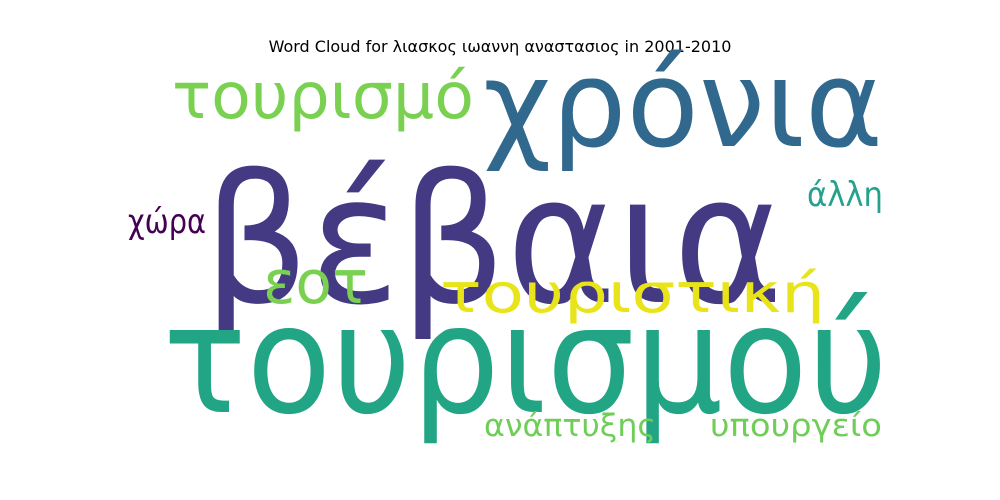 Image resolution: width=1000 pixels, height=500 pixels. Describe the element at coordinates (167, 222) in the screenshot. I see `cloud-word-7: χώρα` at that location.